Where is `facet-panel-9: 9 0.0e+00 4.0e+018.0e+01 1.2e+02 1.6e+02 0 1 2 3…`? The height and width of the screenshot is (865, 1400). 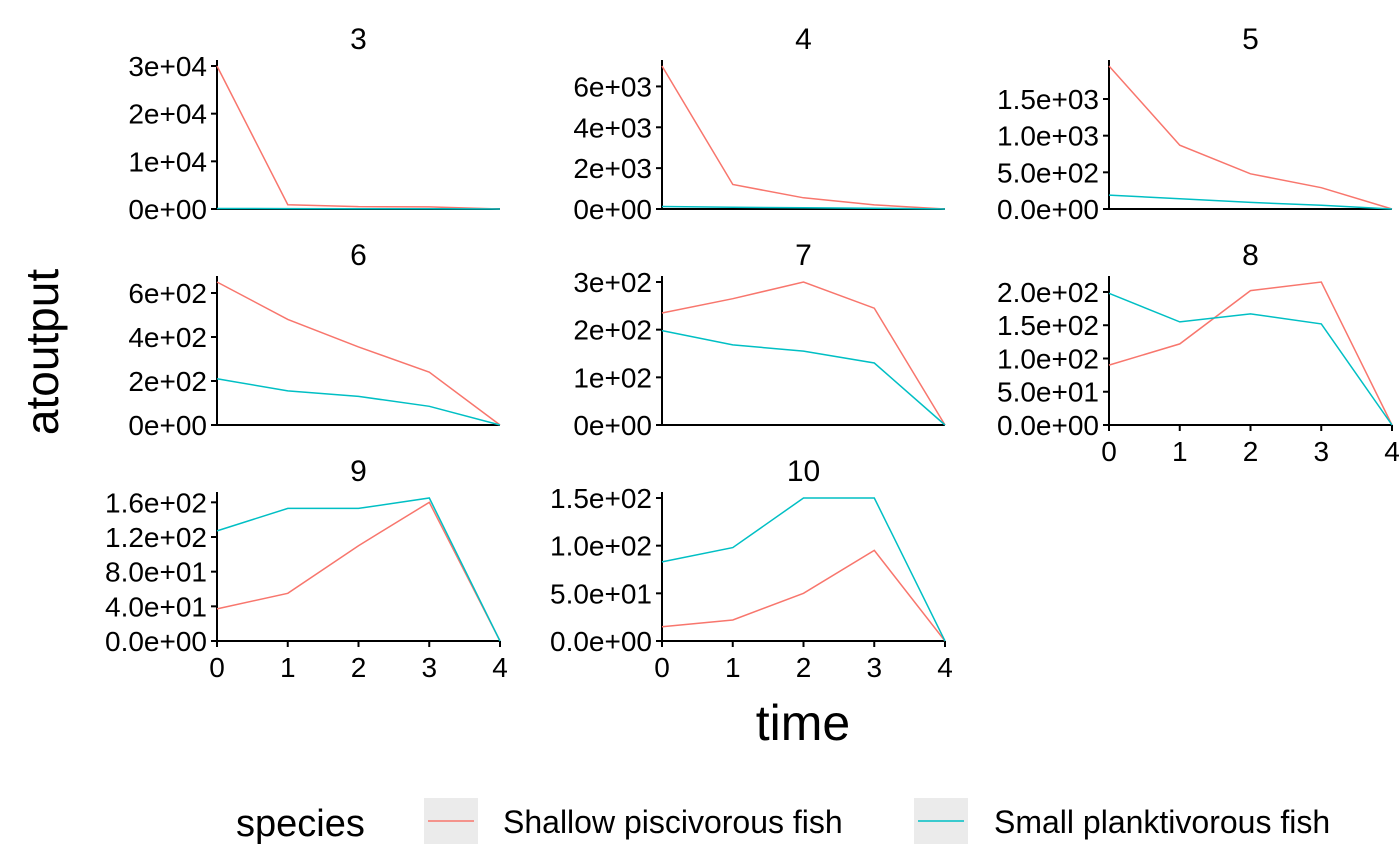
facet-panel-9: 9 0.0e+00 4.0e+018.0e+01 1.2e+02 1.6e+02 0 1 2 3… is located at coordinates (306, 569).